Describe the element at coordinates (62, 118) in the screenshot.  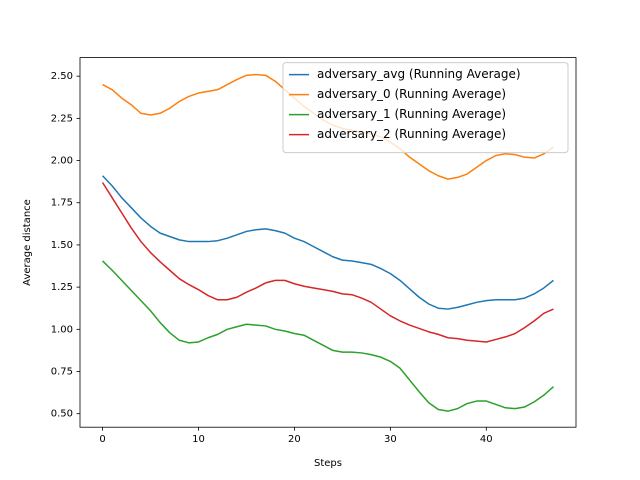
I see `y-tick-label: 2.25` at that location.